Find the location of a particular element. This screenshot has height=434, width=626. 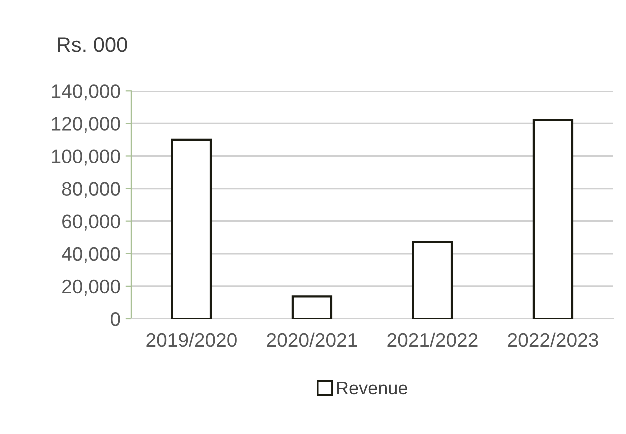

x-tick-label: 2021/2022 is located at coordinates (433, 340).